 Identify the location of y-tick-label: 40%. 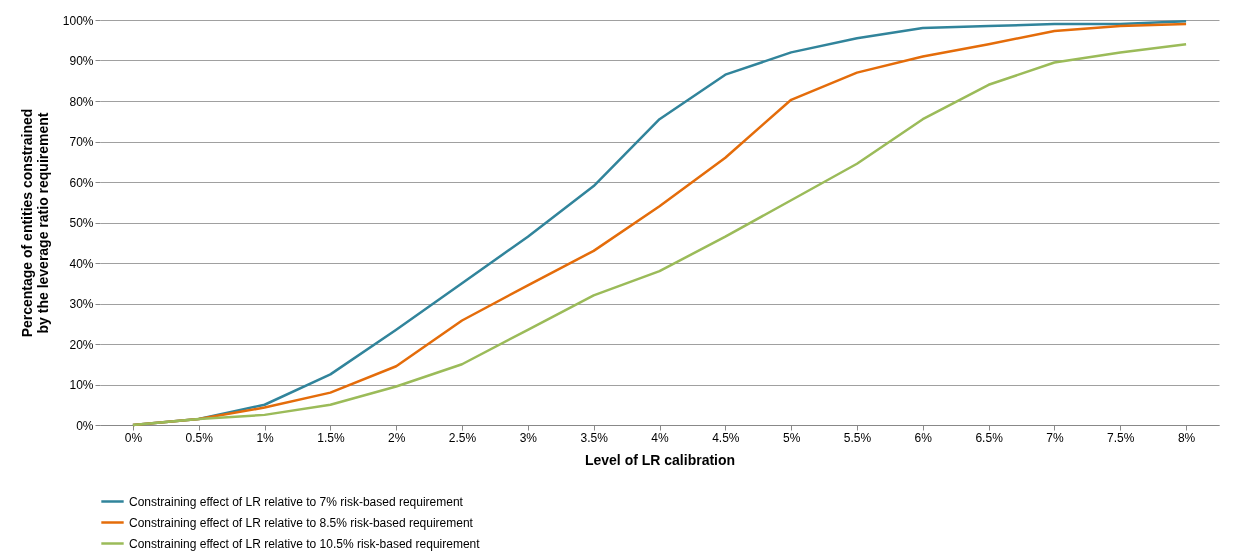
(81, 263).